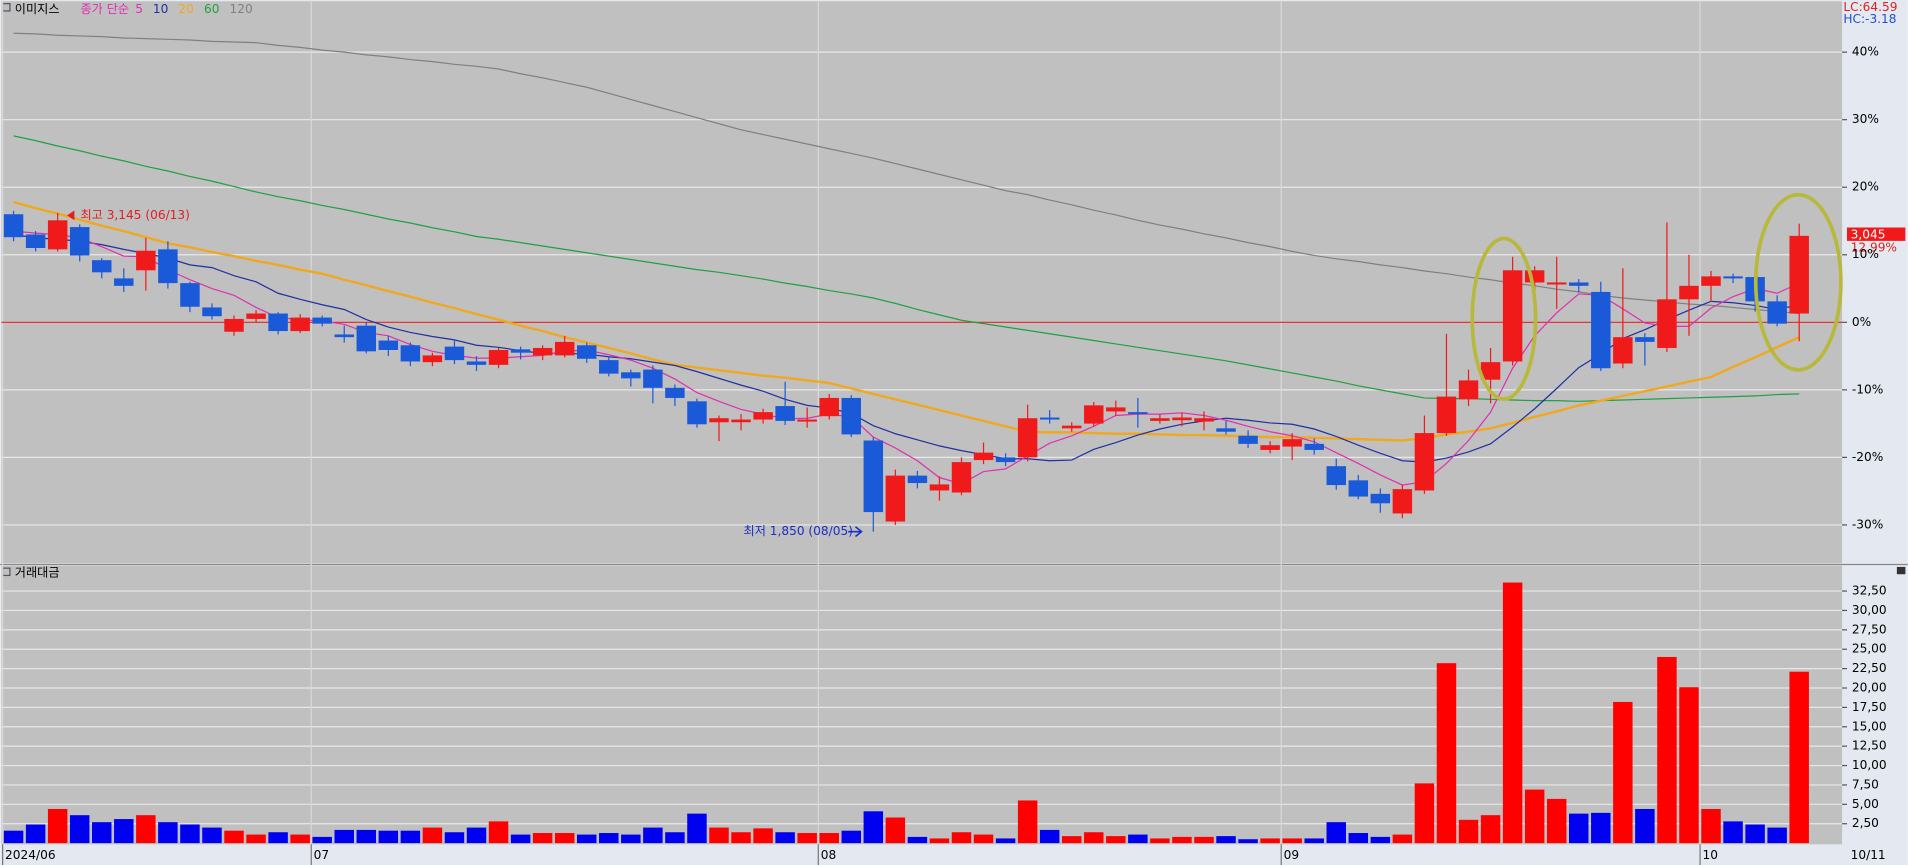 This screenshot has width=1908, height=865. I want to click on volume-title: 거래대금, so click(37, 573).